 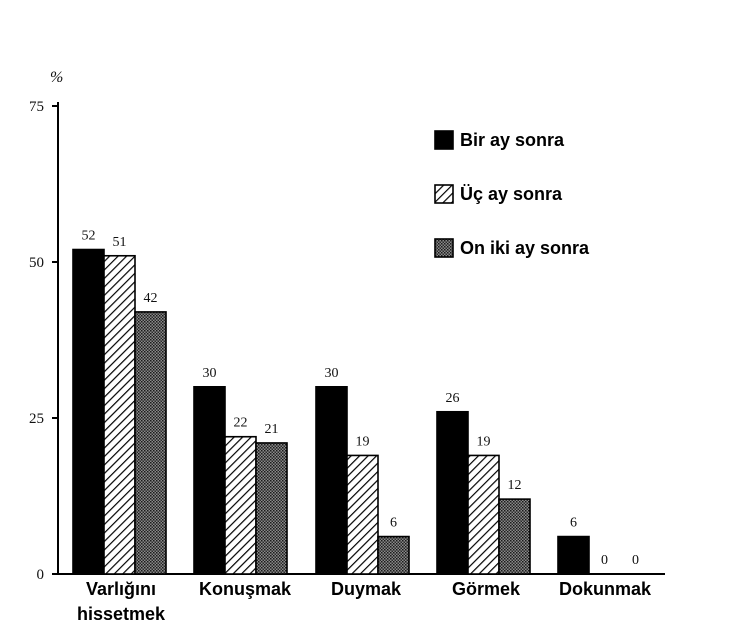 I want to click on y-tick-label: 50, so click(x=36, y=263).